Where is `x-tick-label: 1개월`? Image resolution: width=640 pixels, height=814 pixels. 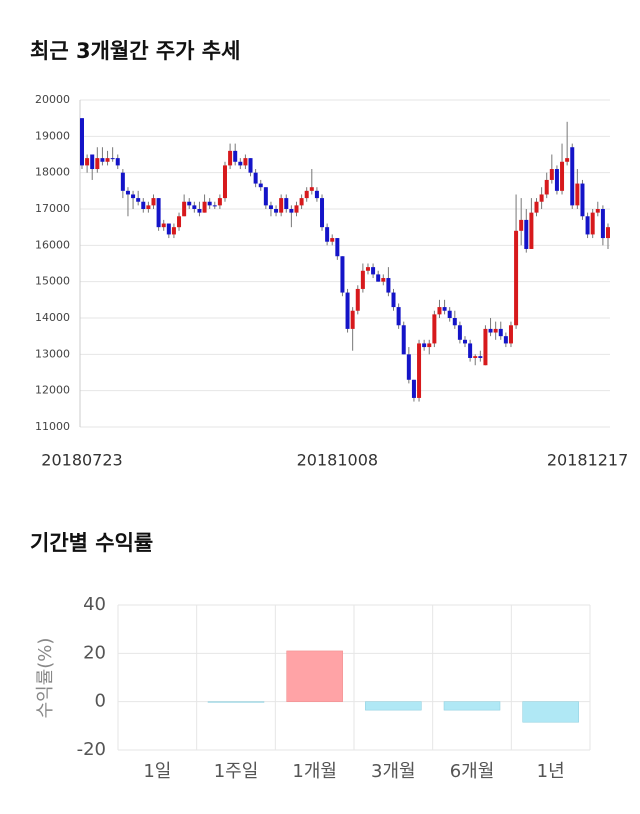 x-tick-label: 1개월 is located at coordinates (314, 771).